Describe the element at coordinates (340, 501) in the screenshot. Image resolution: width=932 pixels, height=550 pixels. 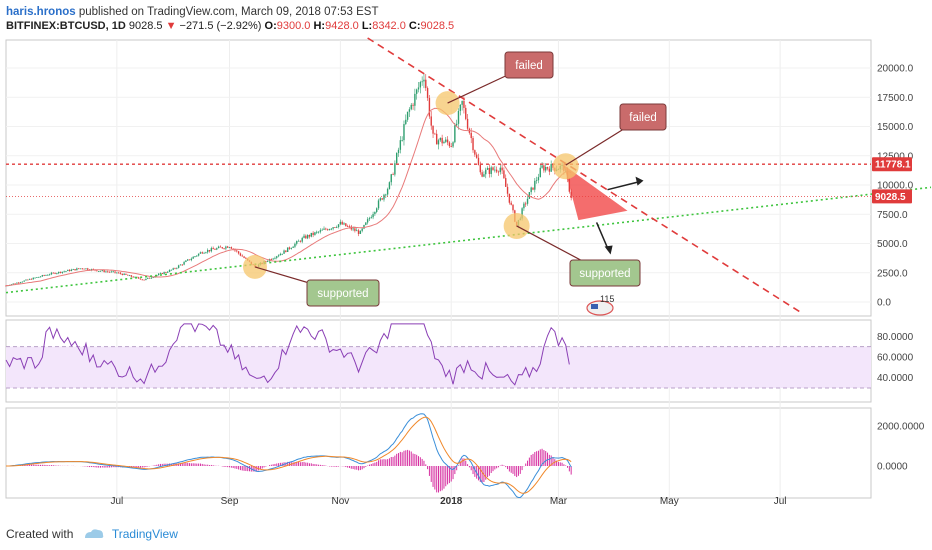
I see `x-tick-label: Nov` at that location.